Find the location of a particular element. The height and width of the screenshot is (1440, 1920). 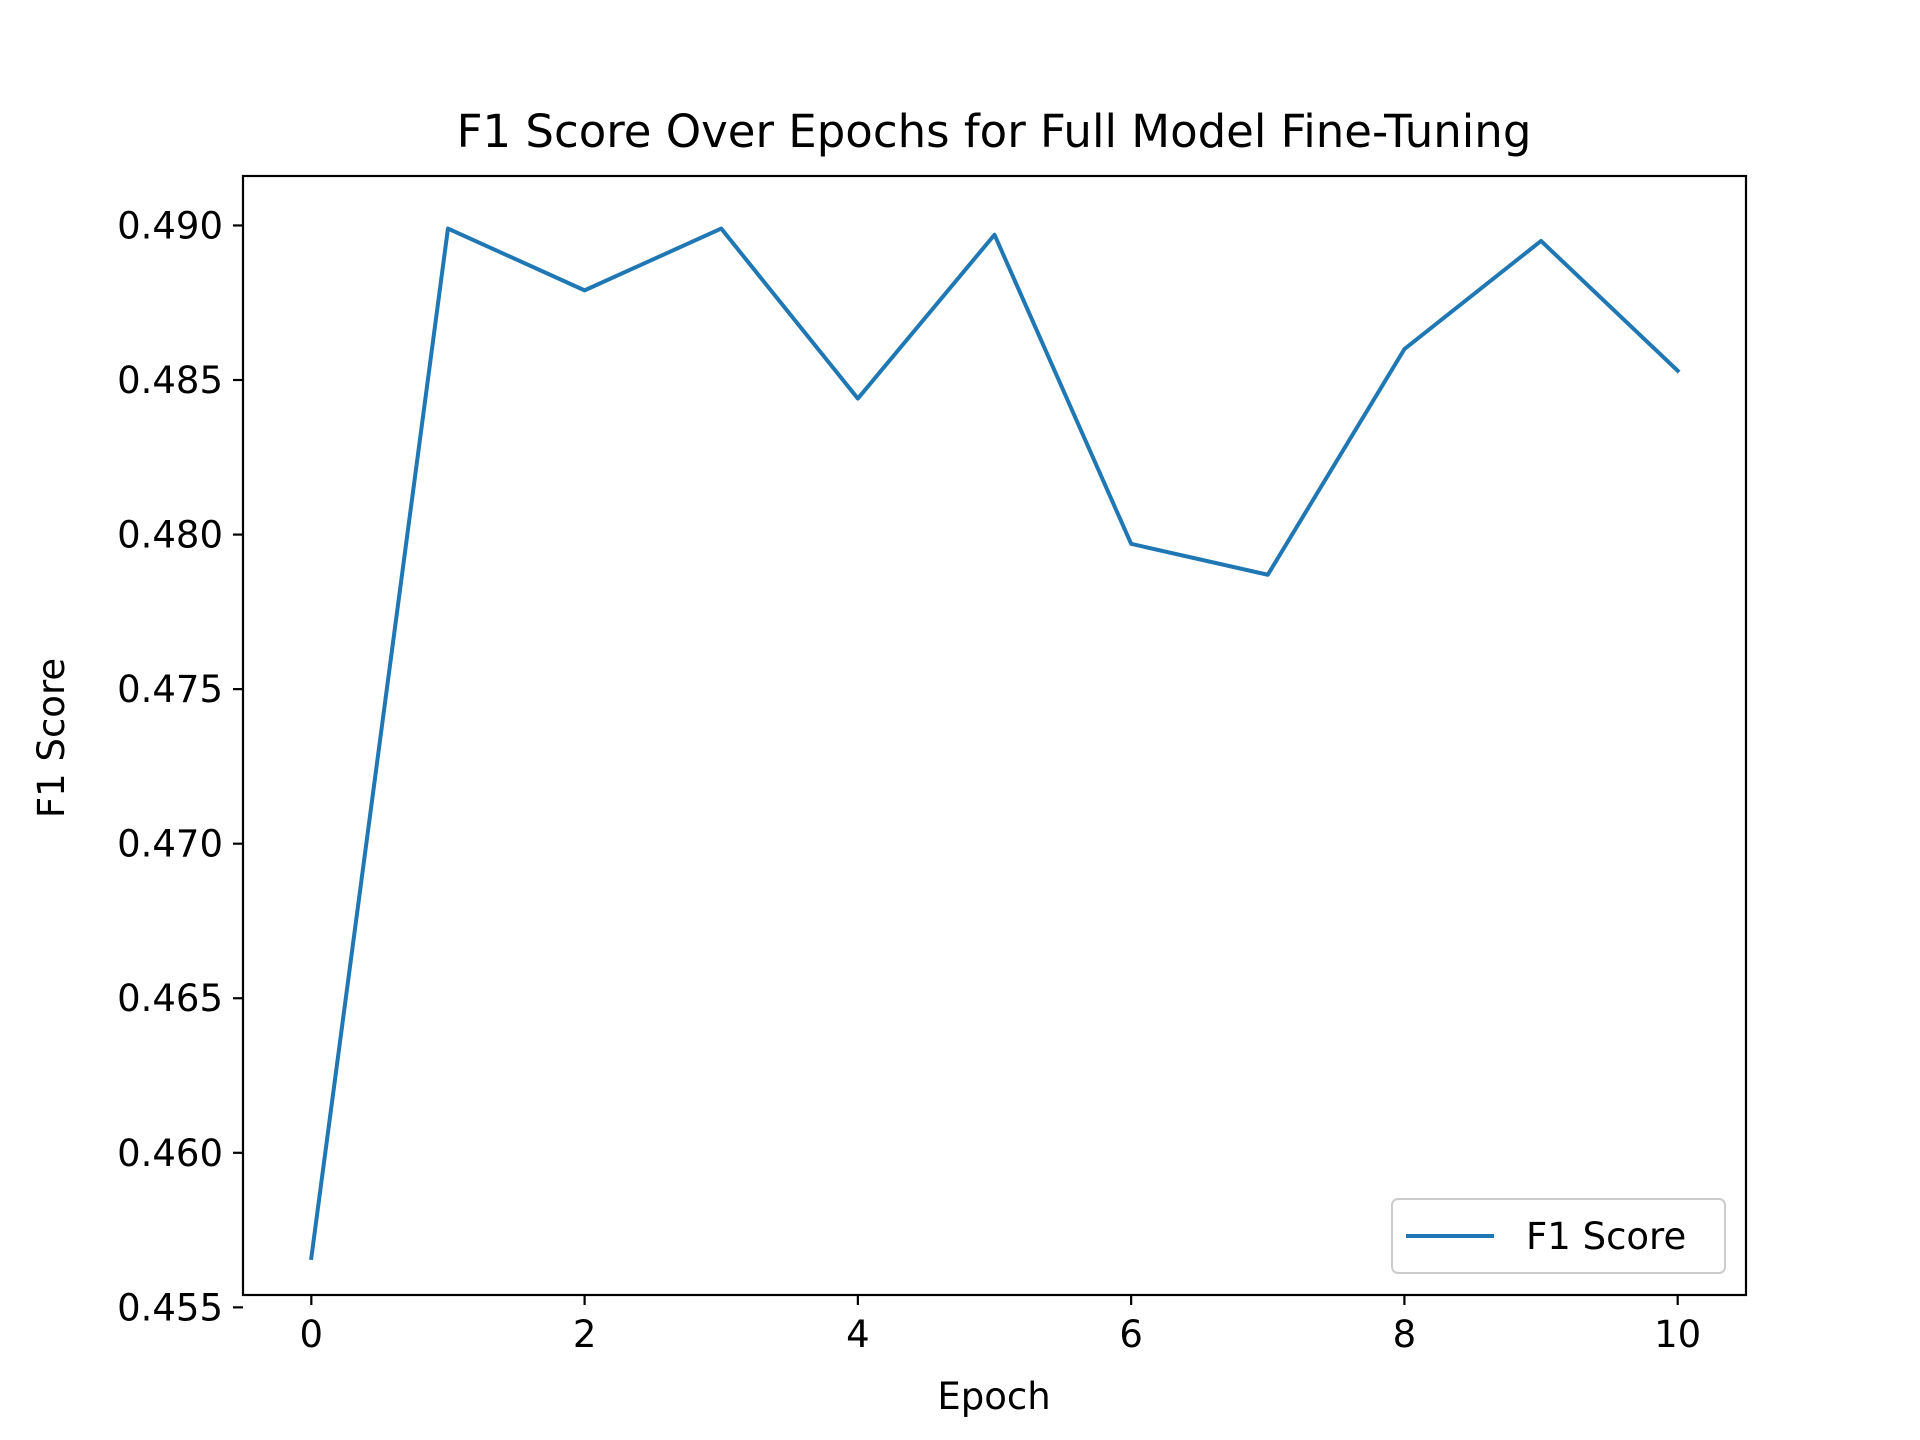

legend: F1 Score is located at coordinates (1558, 1236).